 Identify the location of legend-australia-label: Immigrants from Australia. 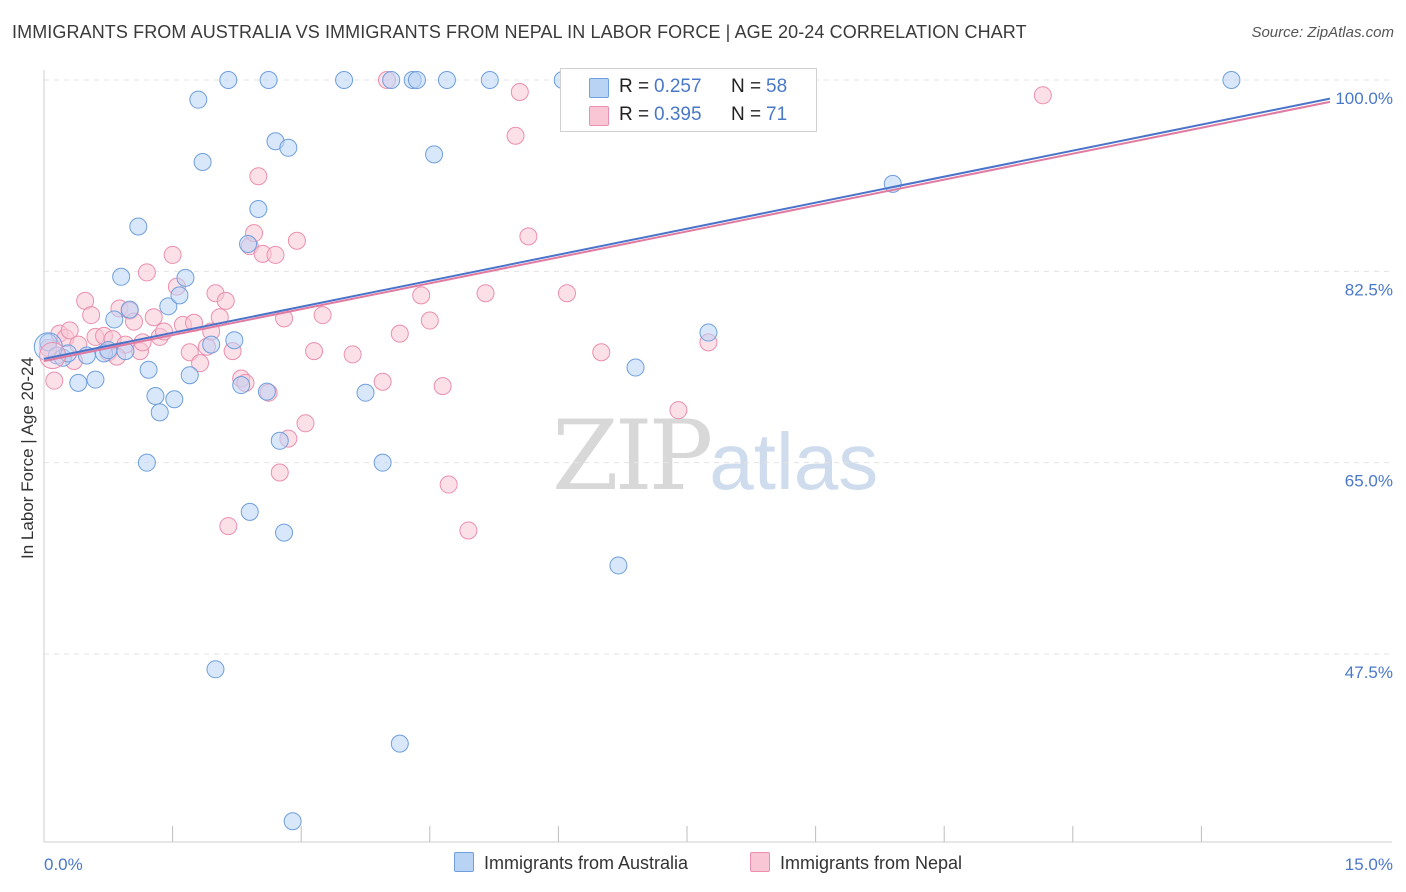
(586, 863).